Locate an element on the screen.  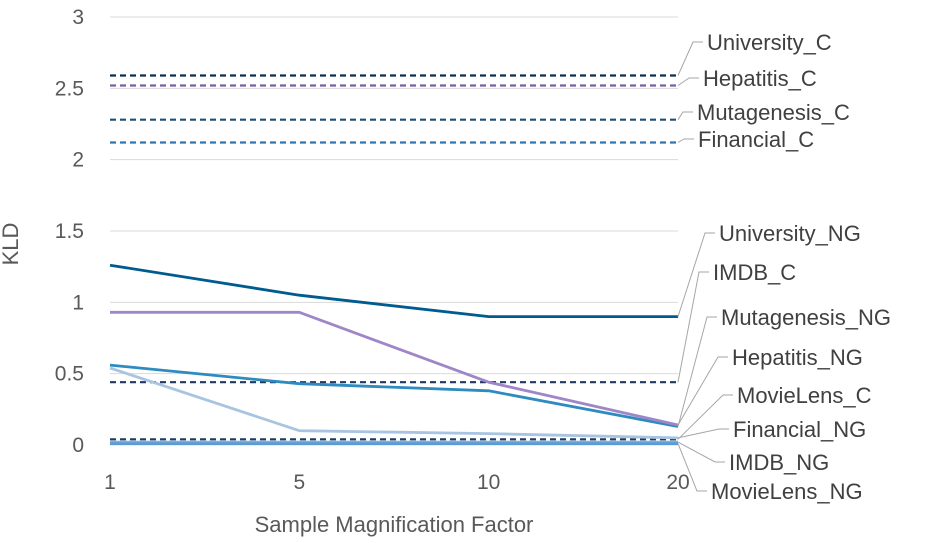
leader-line-university-ng is located at coordinates (696, 274).